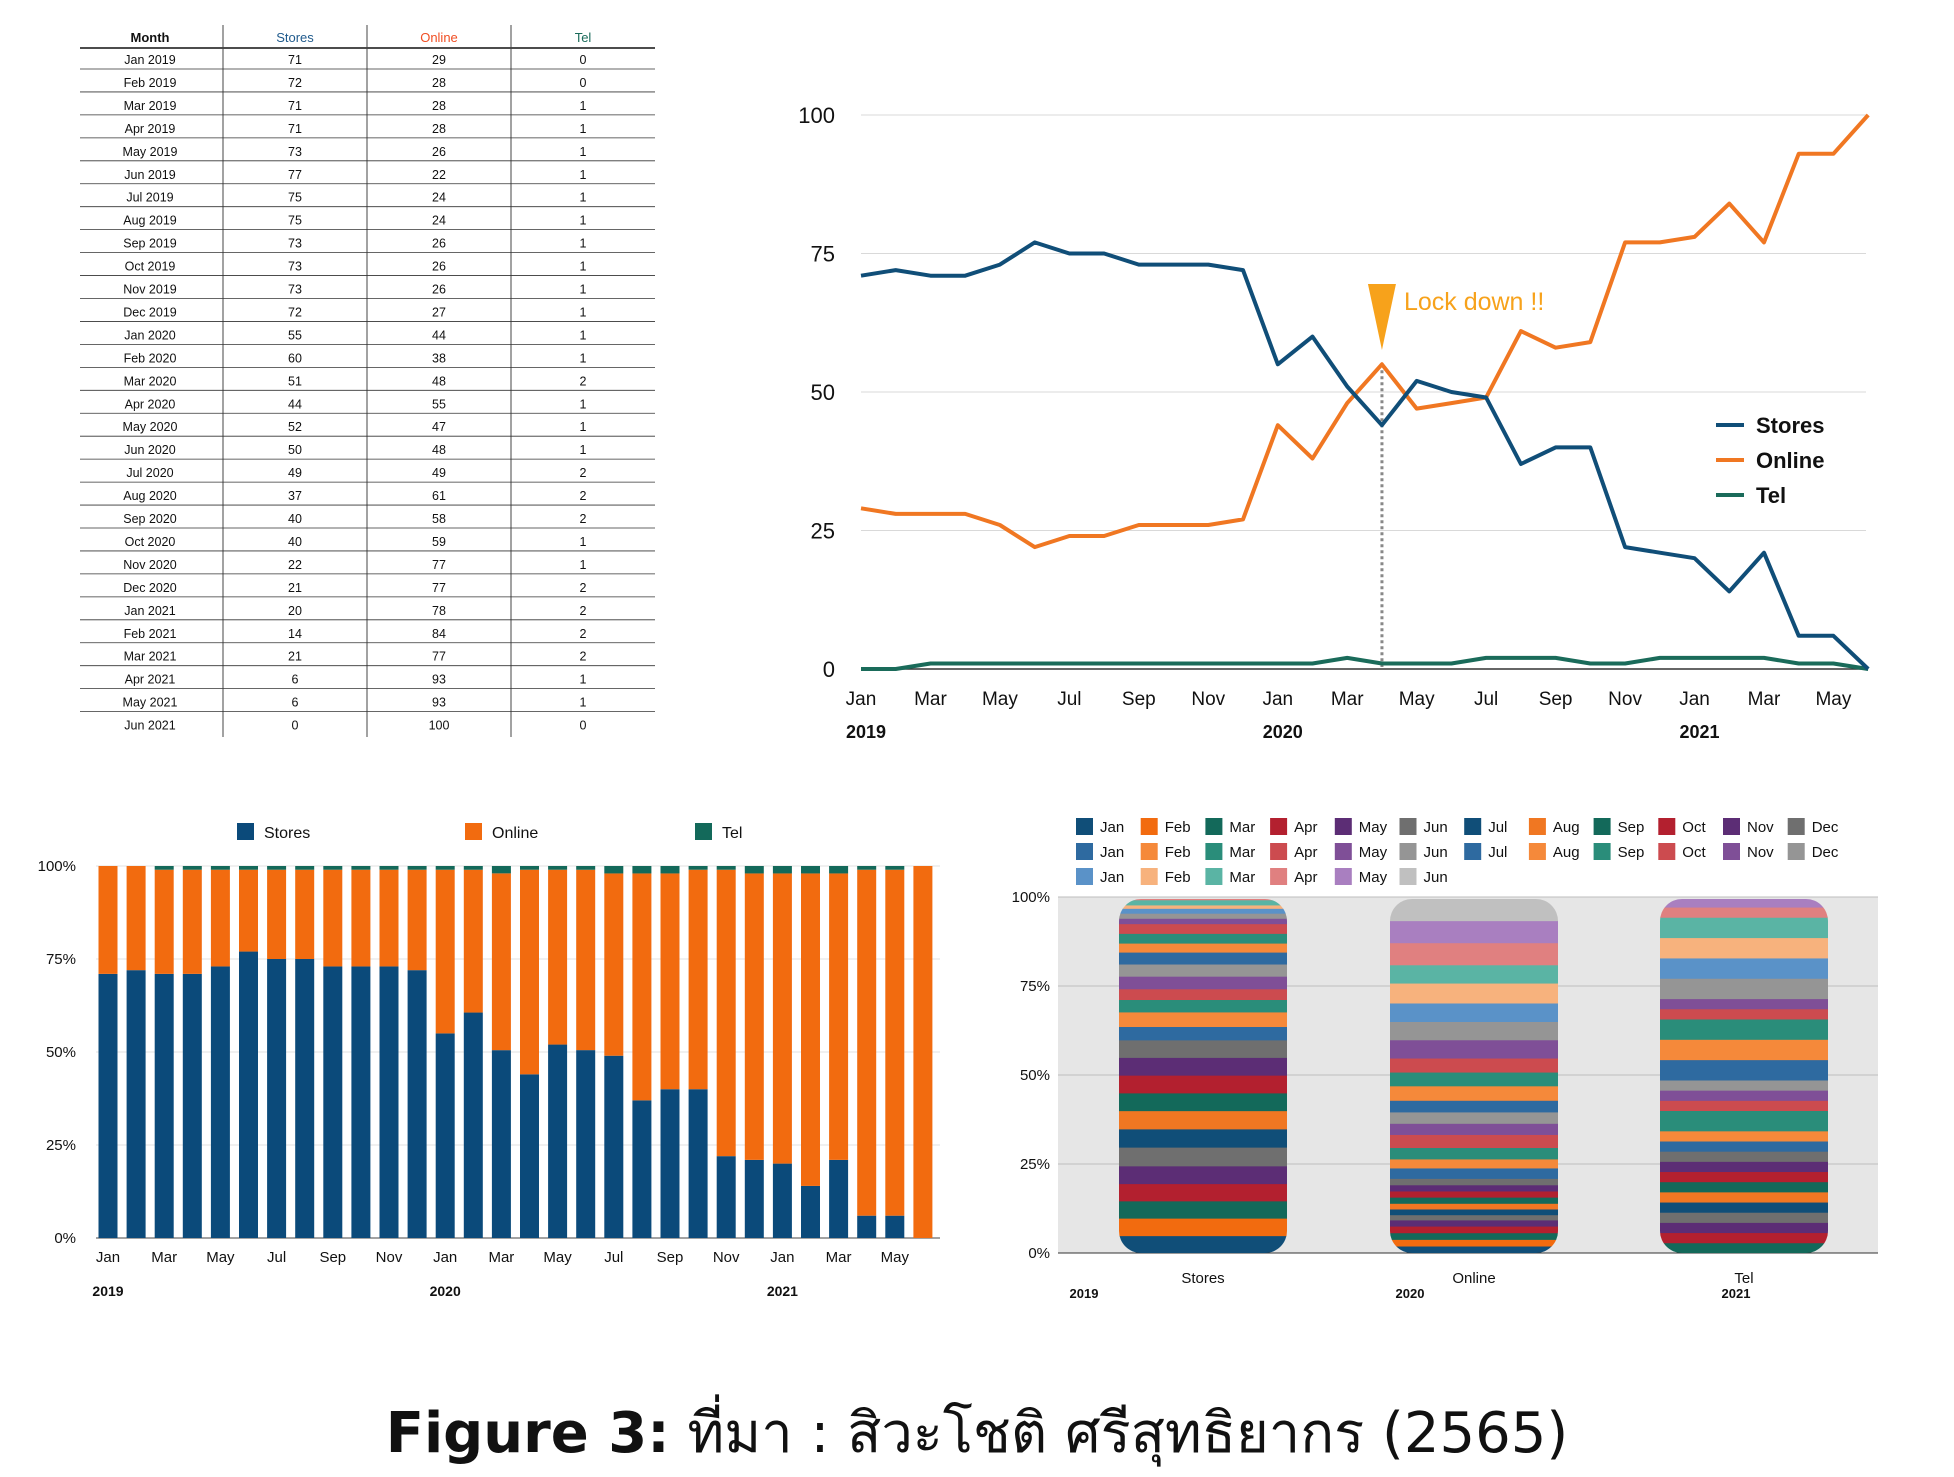  Describe the element at coordinates (150, 404) in the screenshot. I see `table-cell: Apr 2020` at that location.